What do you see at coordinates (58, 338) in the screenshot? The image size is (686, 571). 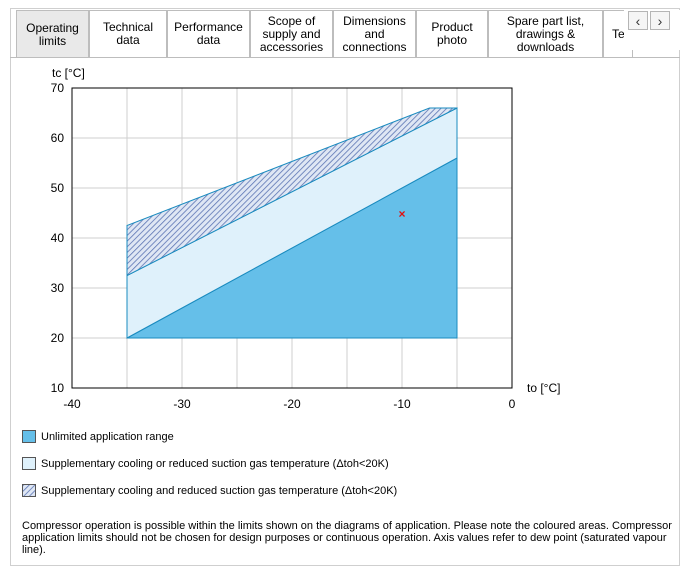 I see `y-tick-label: 20` at bounding box center [58, 338].